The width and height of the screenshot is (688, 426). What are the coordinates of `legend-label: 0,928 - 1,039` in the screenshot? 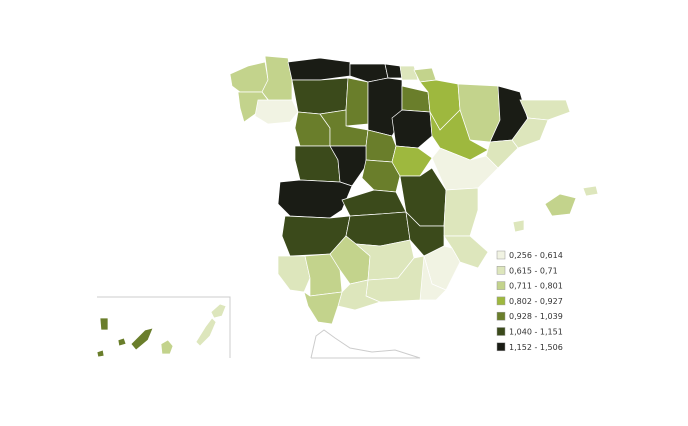 It's located at (536, 316).